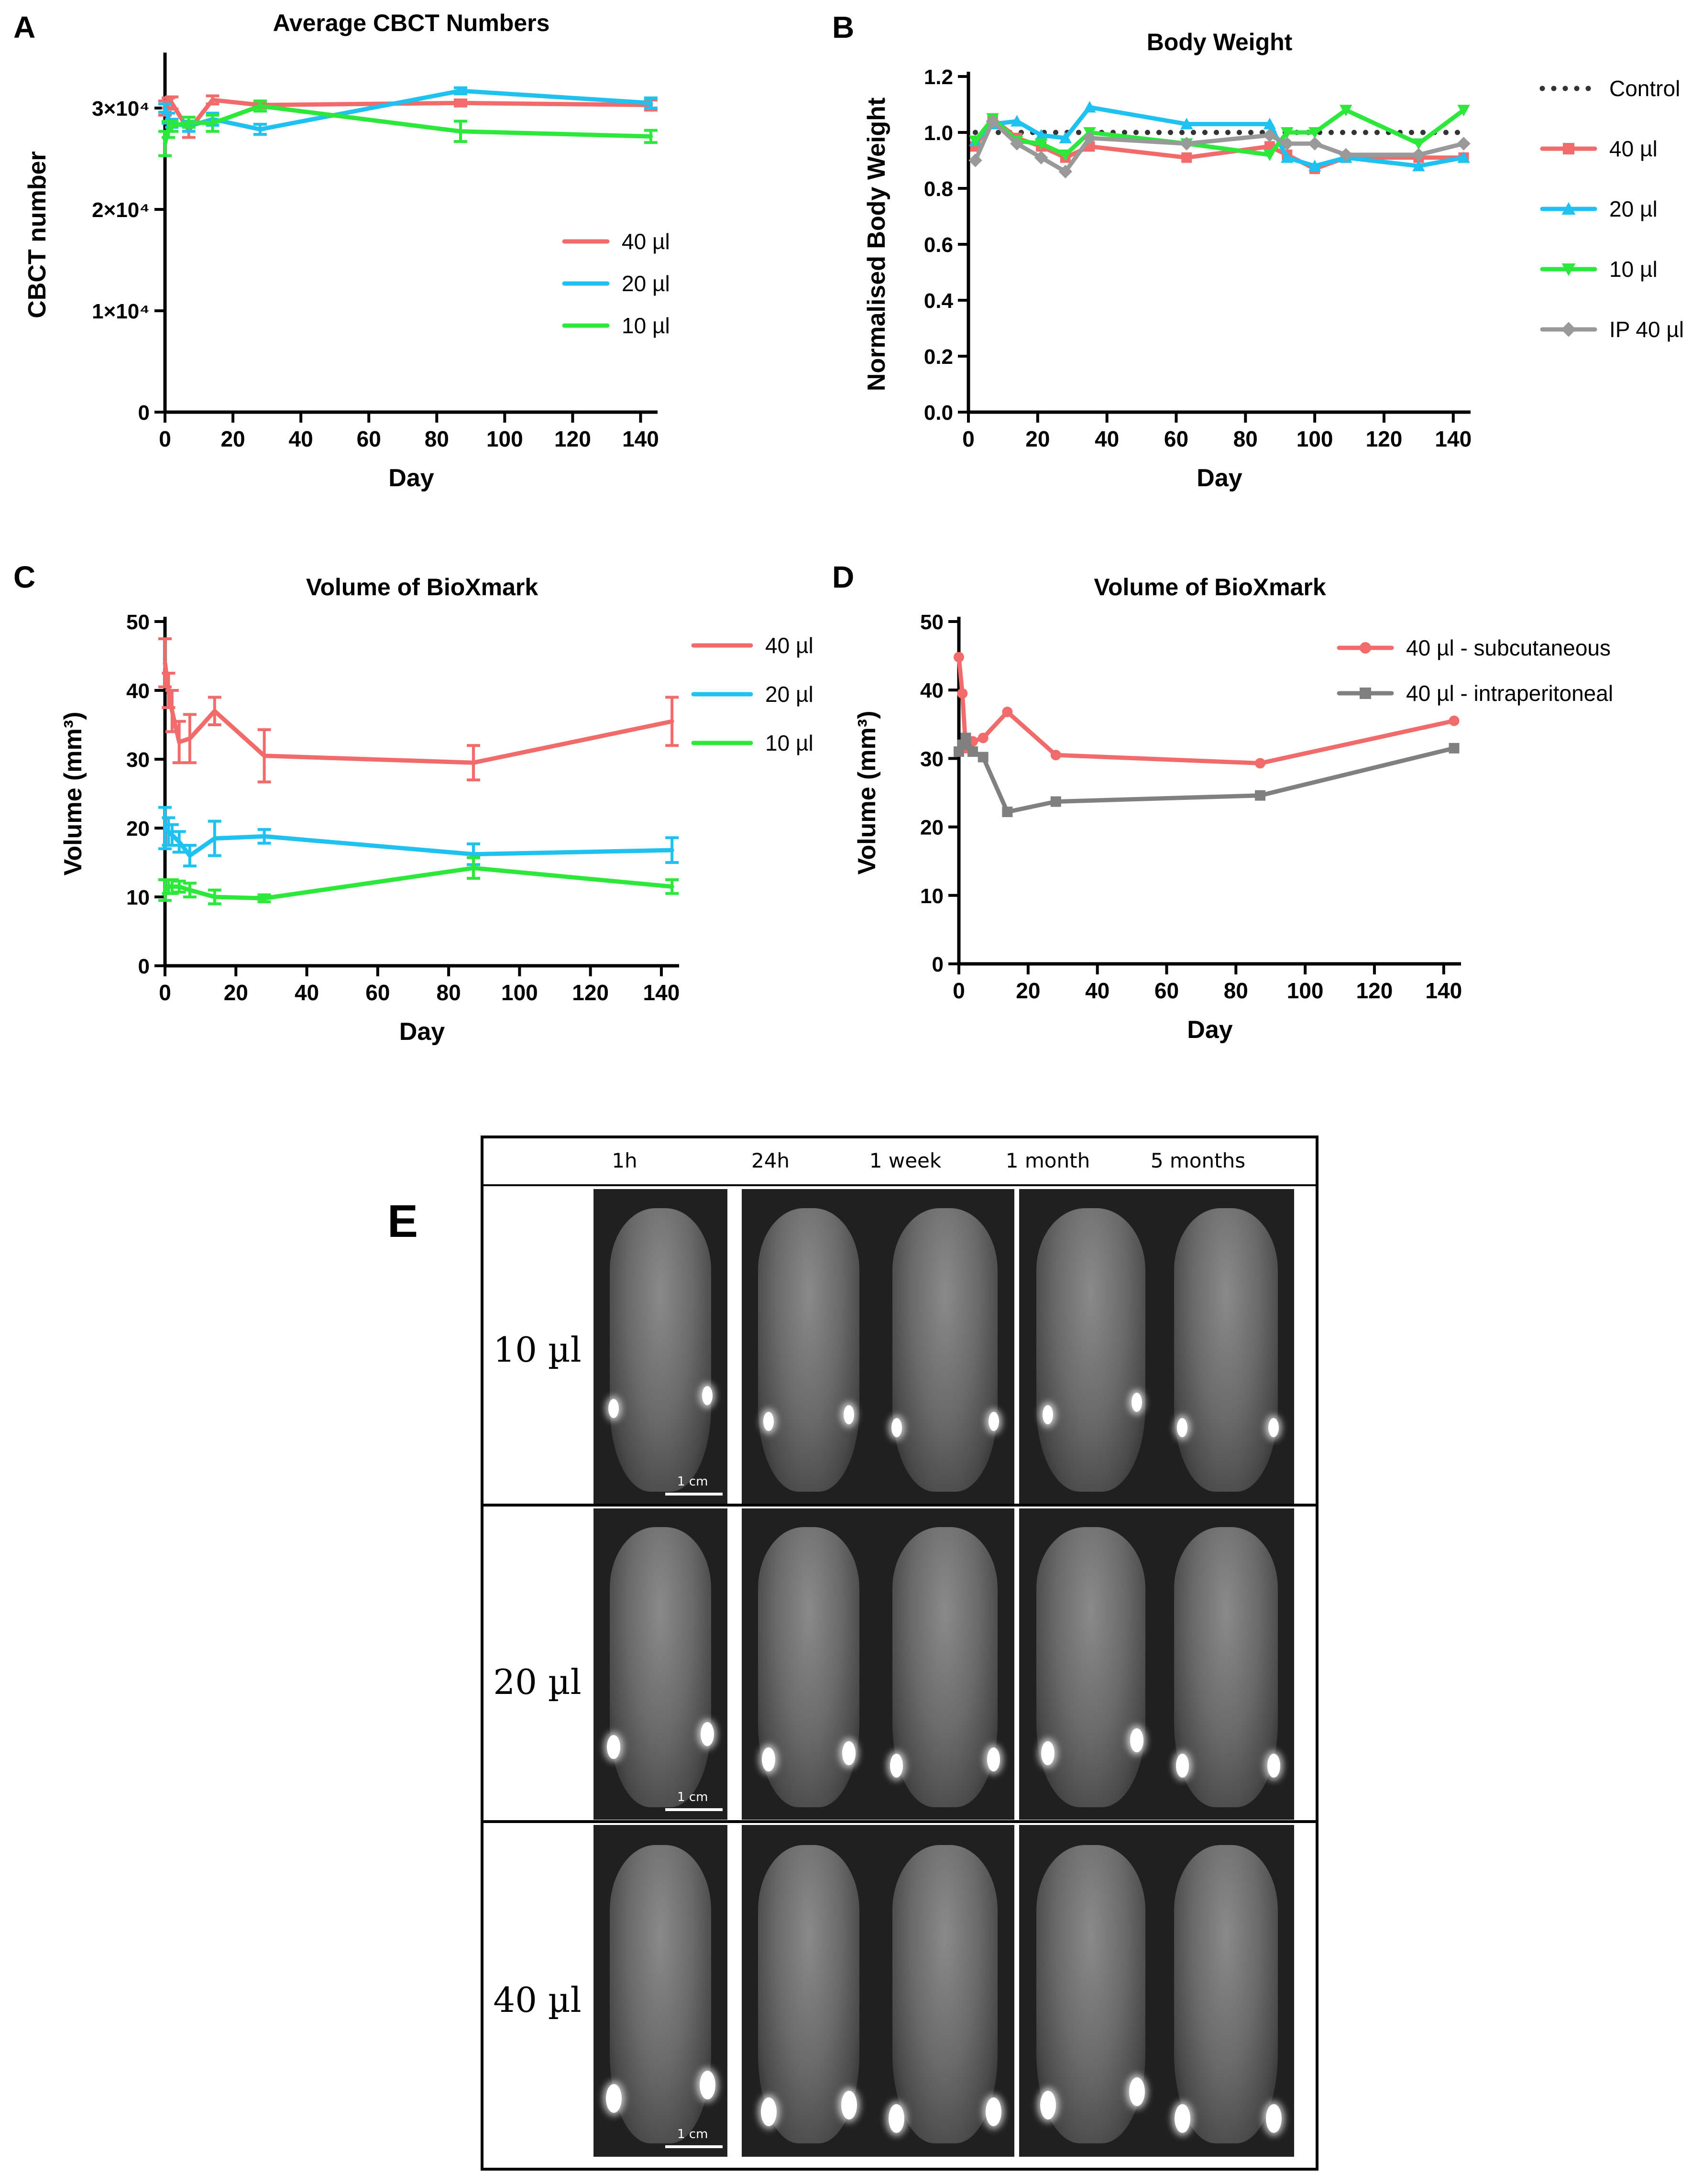 The height and width of the screenshot is (2184, 1703). I want to click on y-tick-label: 20, so click(932, 828).